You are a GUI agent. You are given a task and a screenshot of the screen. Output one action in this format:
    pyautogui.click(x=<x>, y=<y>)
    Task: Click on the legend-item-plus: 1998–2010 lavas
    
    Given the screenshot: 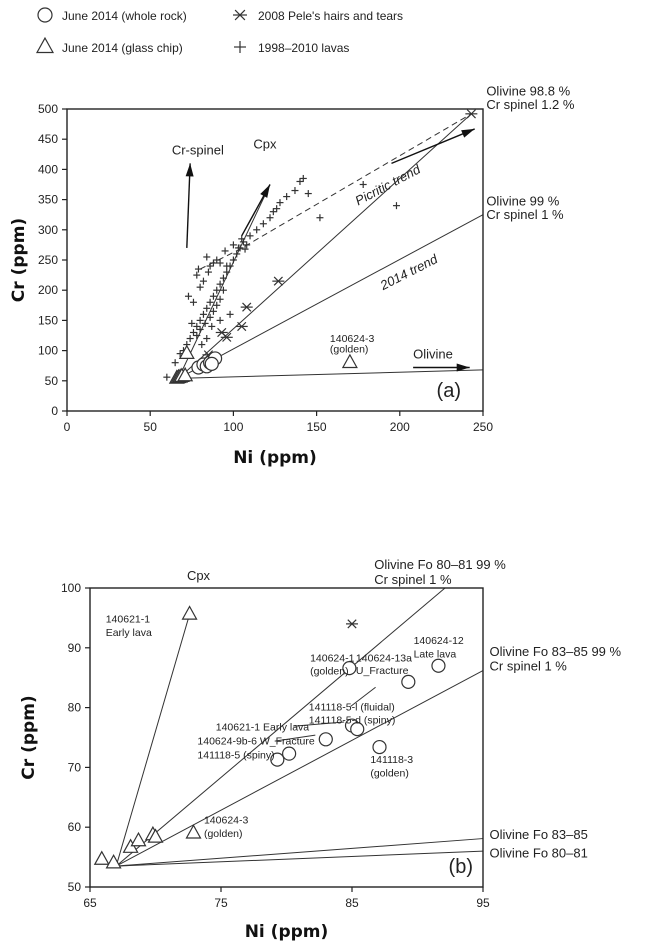 What is the action you would take?
    pyautogui.click(x=291, y=48)
    